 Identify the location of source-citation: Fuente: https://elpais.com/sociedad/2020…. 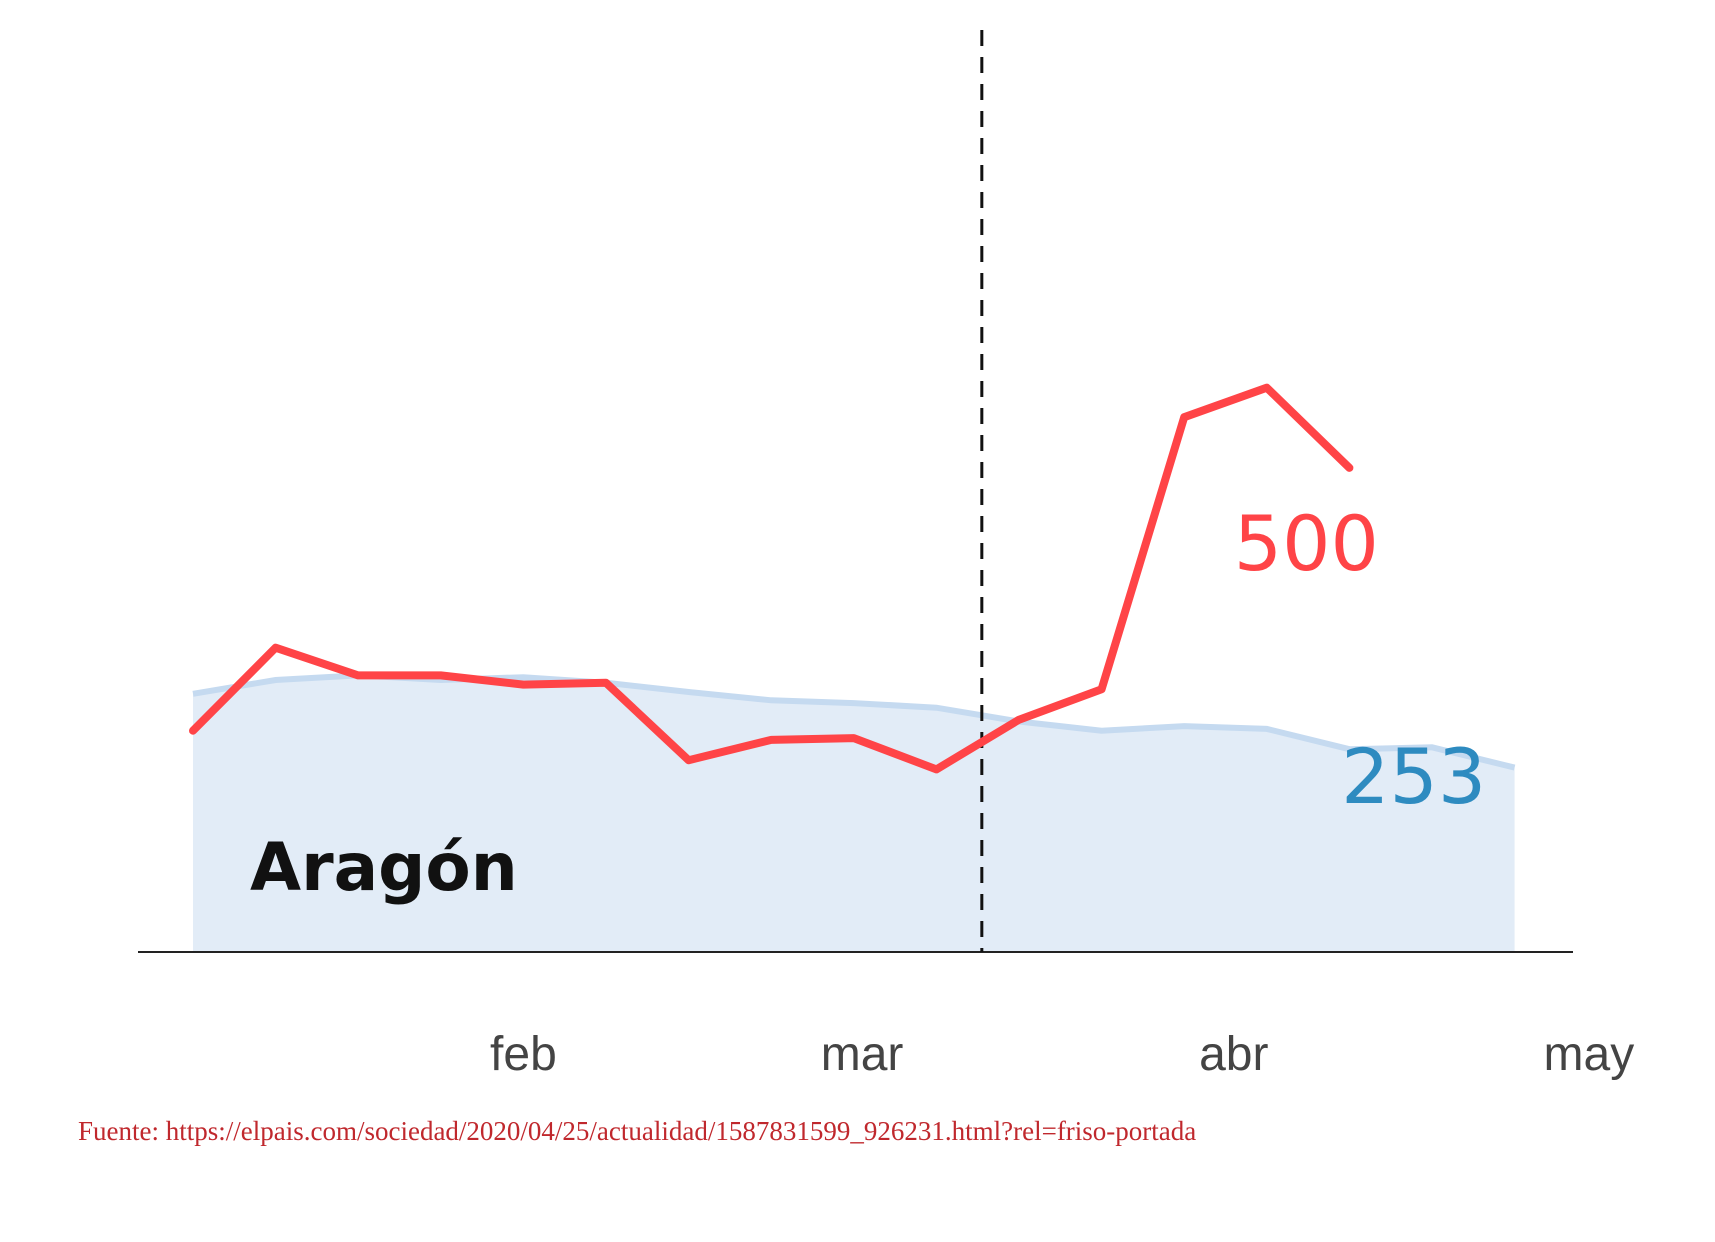
(637, 1131).